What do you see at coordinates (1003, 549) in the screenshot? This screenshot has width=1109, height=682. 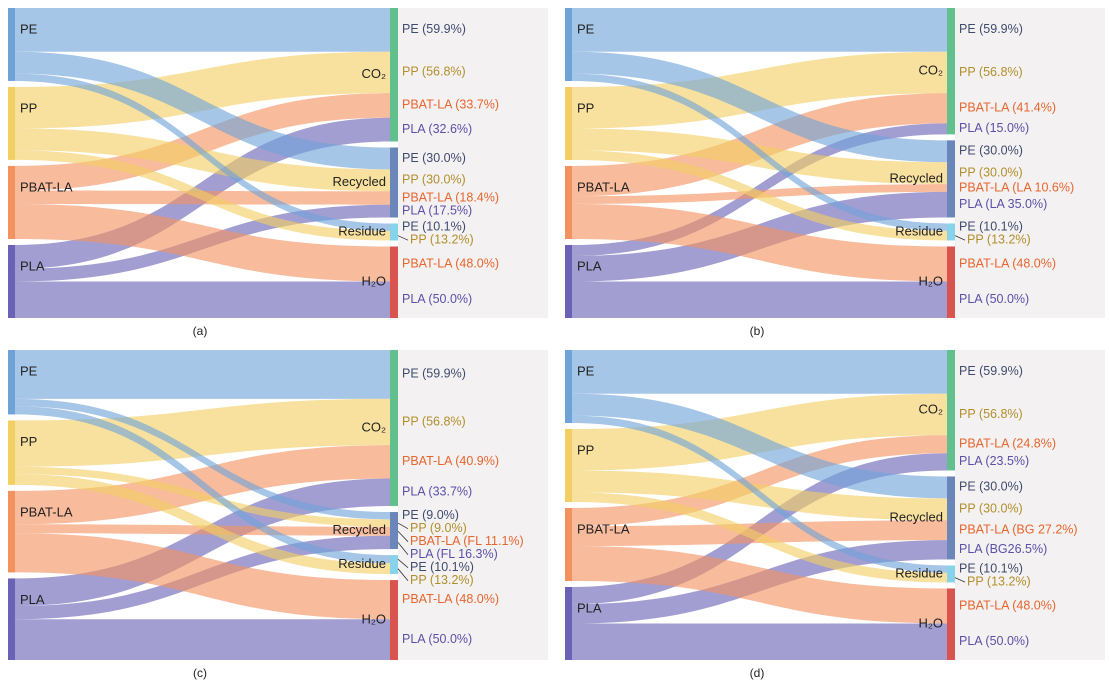 I see `flow-label: PLA (BG26.5%)` at bounding box center [1003, 549].